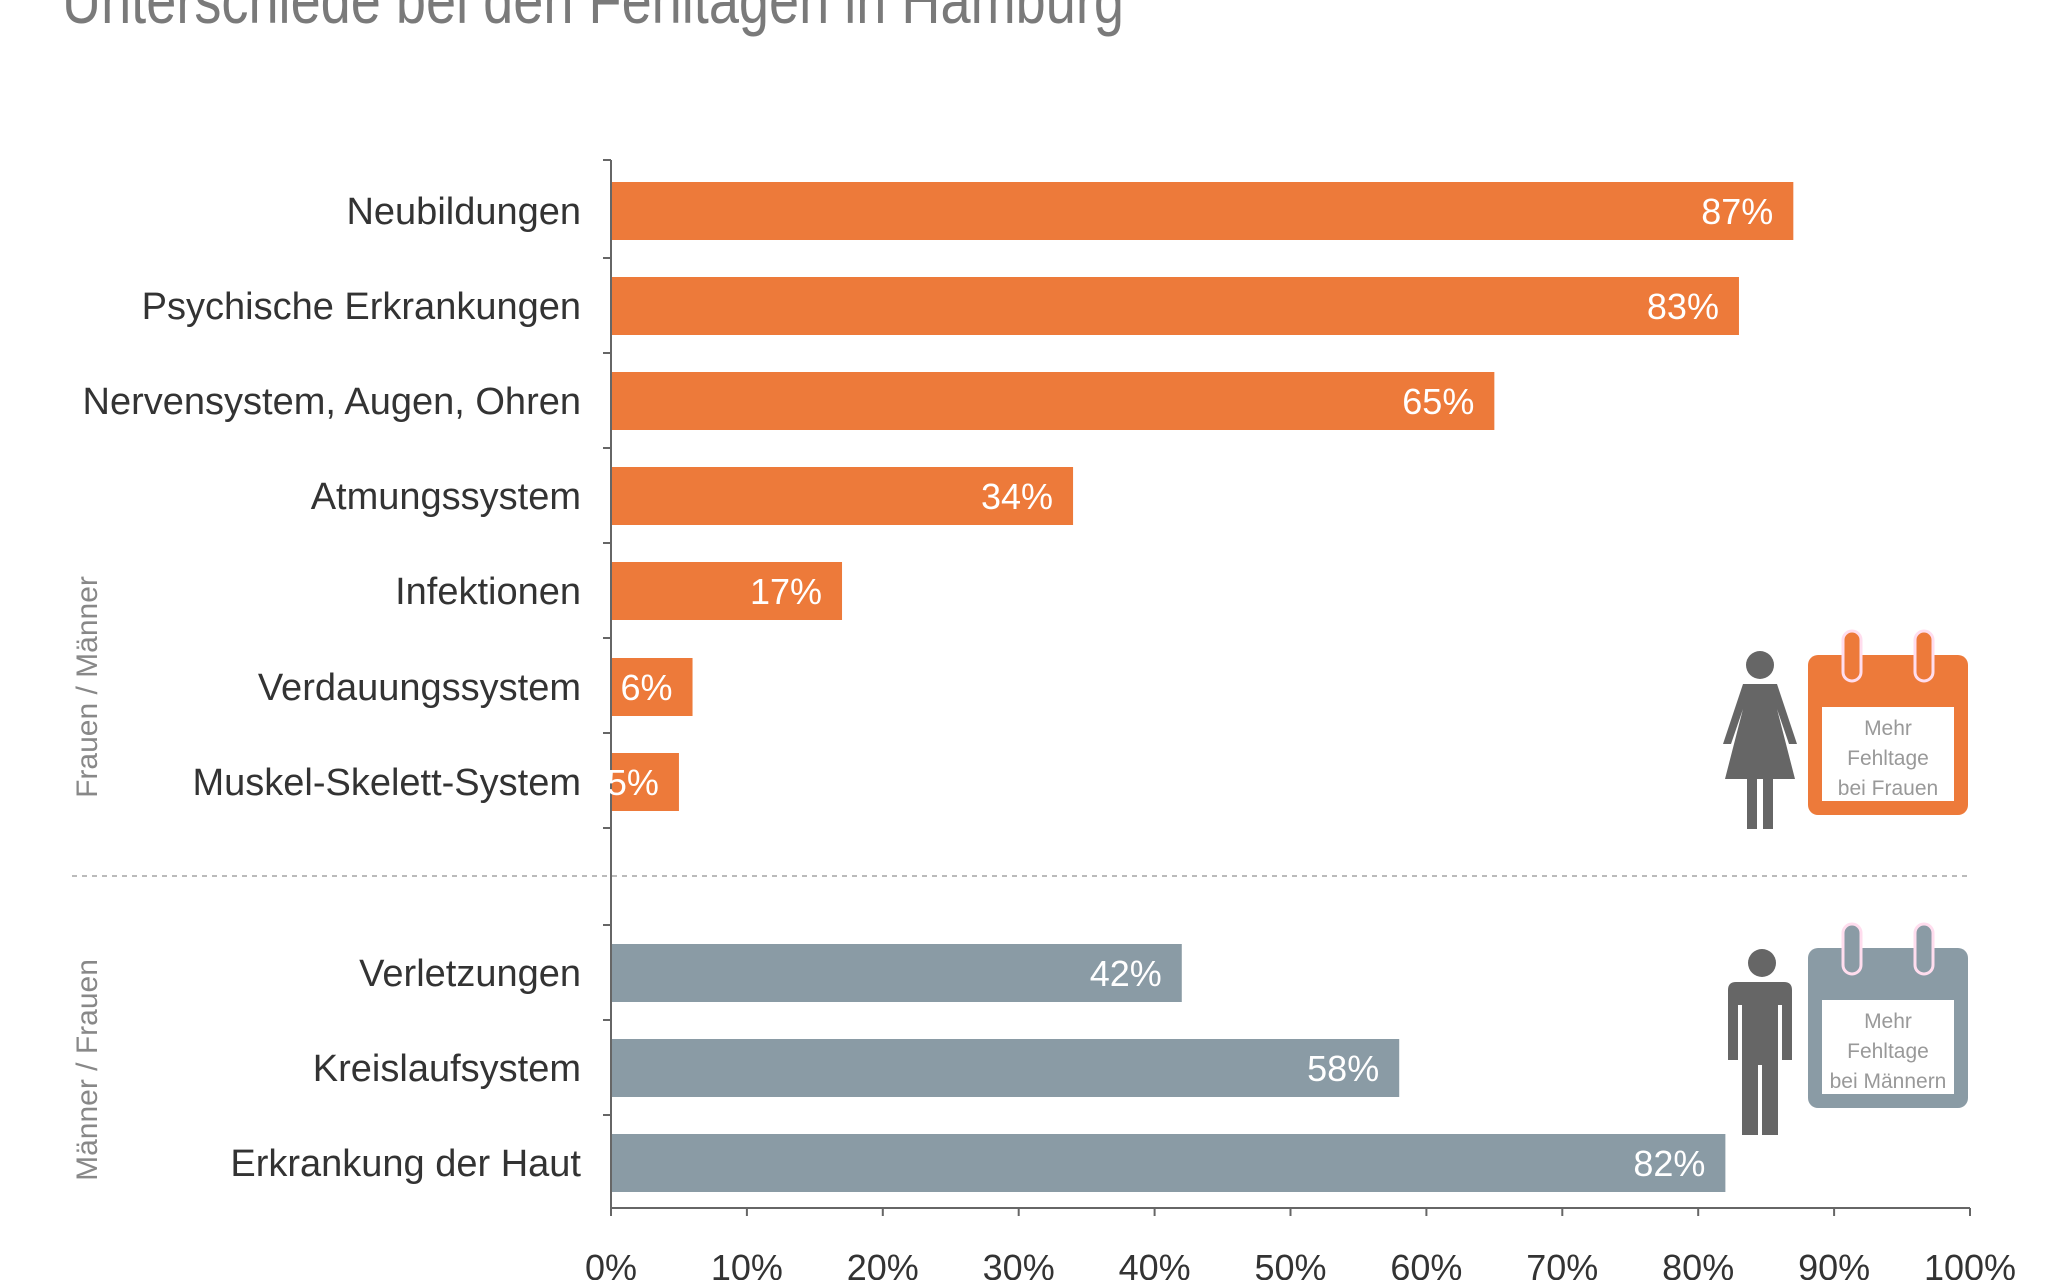 Image resolution: width=2048 pixels, height=1280 pixels. I want to click on x-tick-label: 100%, so click(1970, 1263).